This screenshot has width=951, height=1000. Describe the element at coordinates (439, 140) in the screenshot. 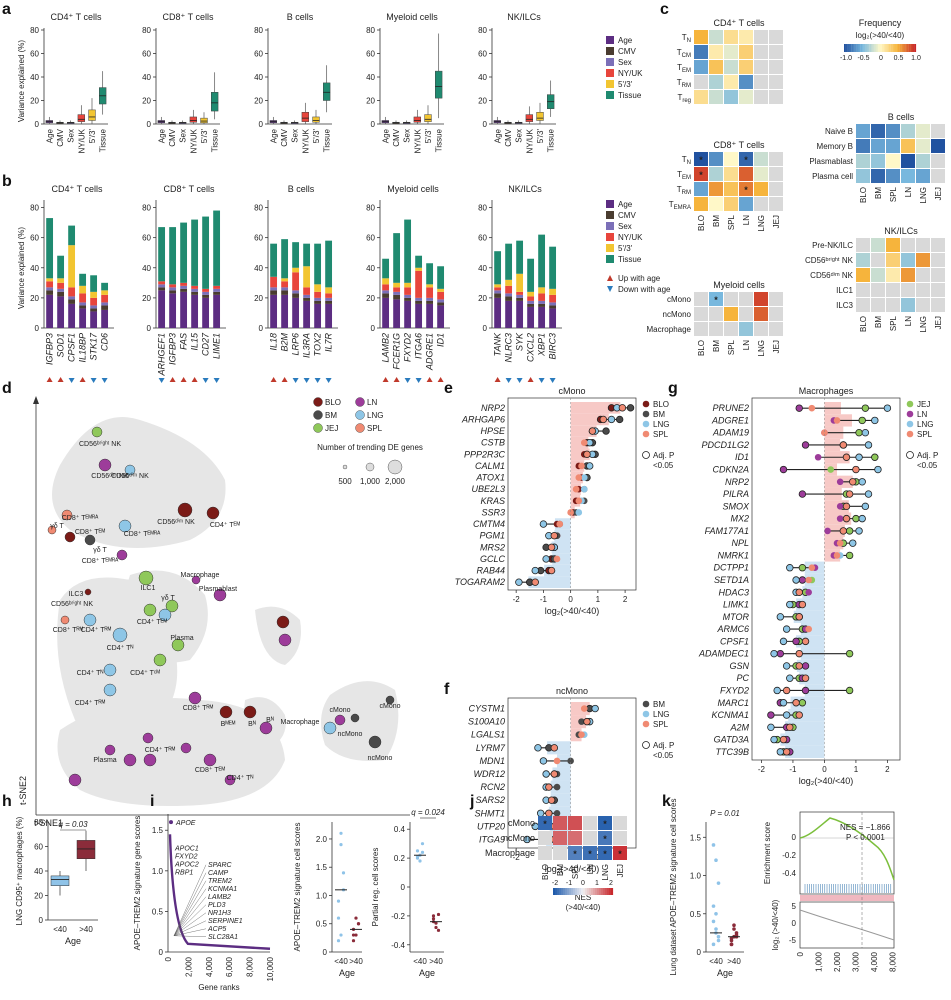

I see `x-tick-label: Tissue` at that location.